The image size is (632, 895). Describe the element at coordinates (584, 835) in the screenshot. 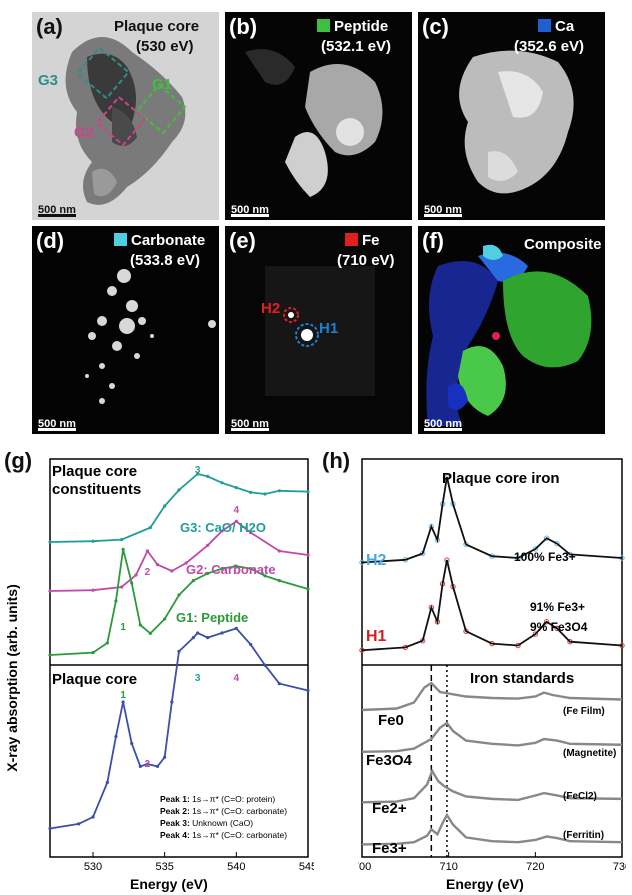

I see `h-std-desc-3: (Ferritin)` at that location.